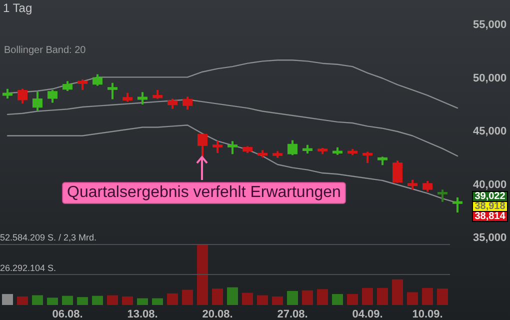  I want to click on ref-line-label: 52.584.209 S. / 2,3 Mrd., so click(48, 237).